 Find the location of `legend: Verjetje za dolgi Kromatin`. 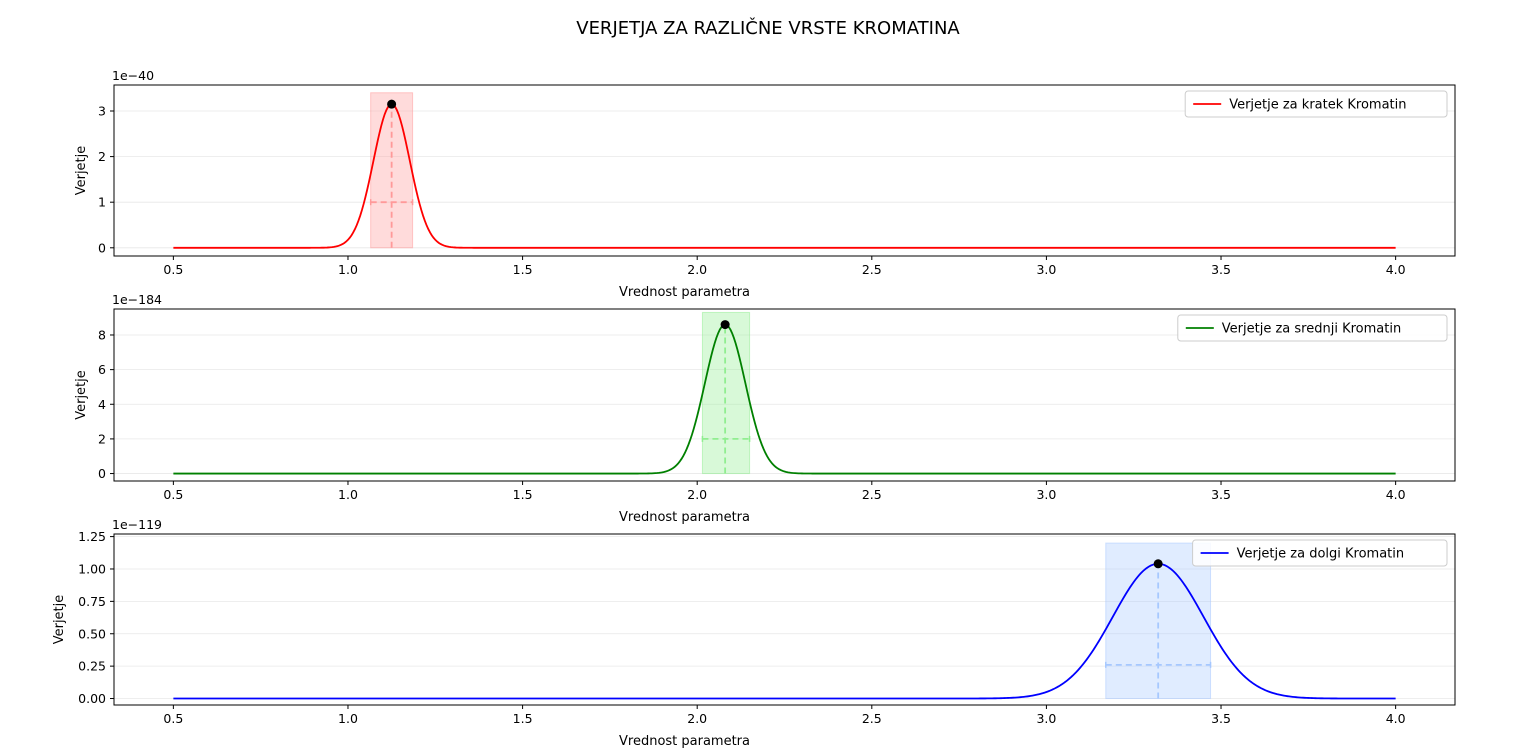

legend: Verjetje za dolgi Kromatin is located at coordinates (1320, 553).